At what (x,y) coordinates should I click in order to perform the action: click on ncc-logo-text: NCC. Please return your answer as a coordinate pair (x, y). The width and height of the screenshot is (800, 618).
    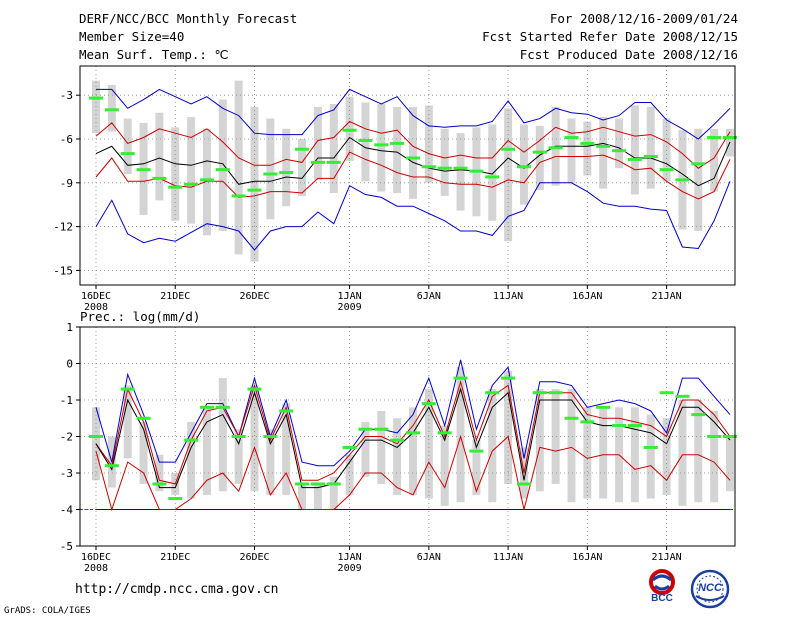
    Looking at the image, I should click on (710, 588).